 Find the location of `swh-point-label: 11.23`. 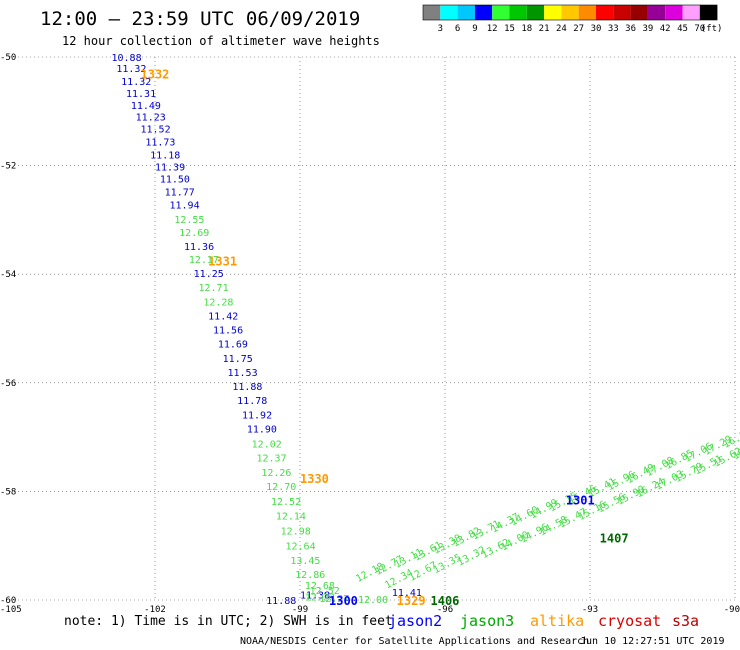

swh-point-label: 11.23 is located at coordinates (151, 118).